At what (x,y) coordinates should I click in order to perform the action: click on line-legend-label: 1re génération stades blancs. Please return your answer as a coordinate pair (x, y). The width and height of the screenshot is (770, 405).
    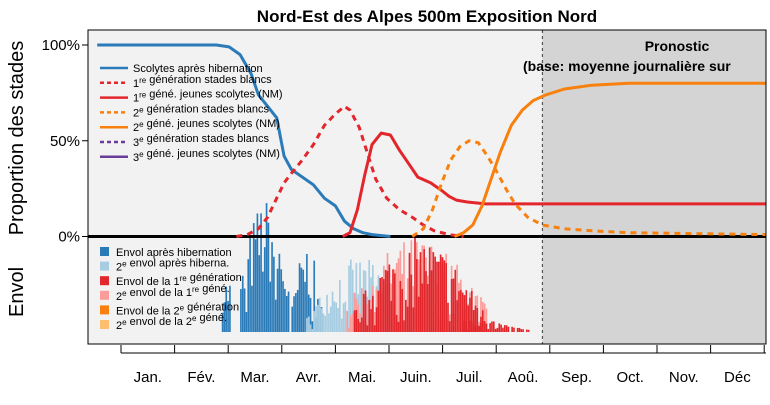
    Looking at the image, I should click on (202, 82).